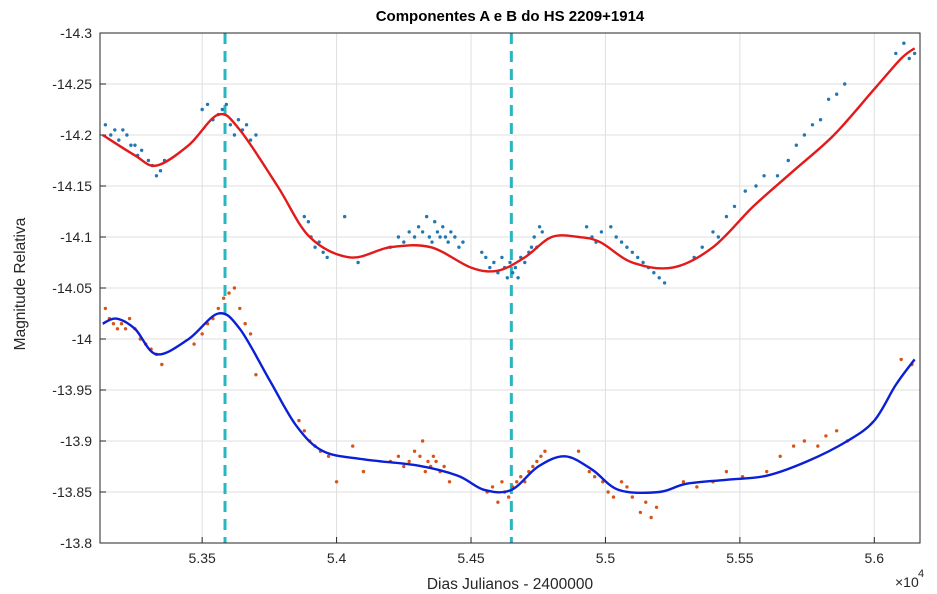 Image resolution: width=937 pixels, height=594 pixels. I want to click on x-tick-label: 5.5, so click(606, 558).